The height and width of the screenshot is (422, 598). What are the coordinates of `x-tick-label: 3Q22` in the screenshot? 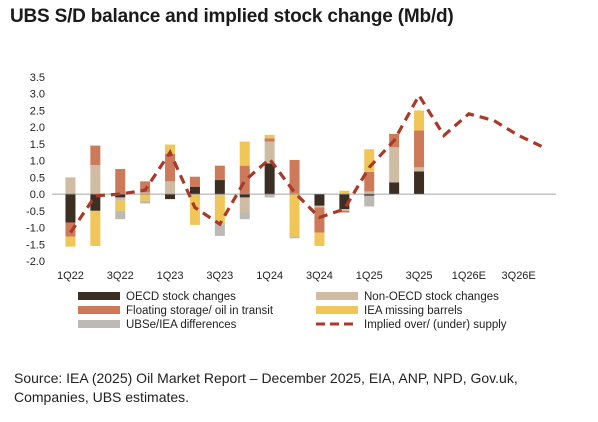 It's located at (120, 276).